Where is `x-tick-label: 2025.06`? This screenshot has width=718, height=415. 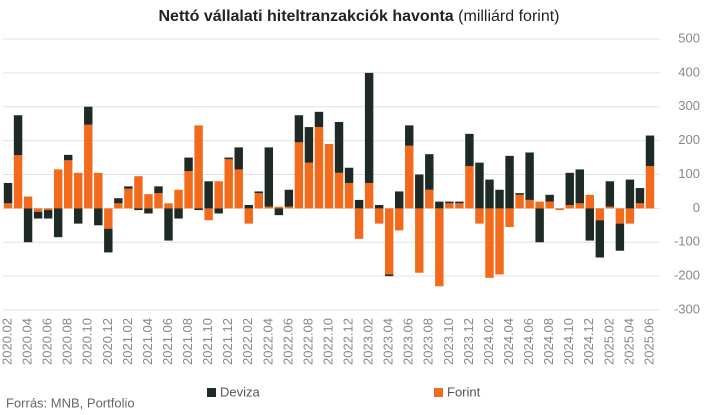 x-tick-label: 2025.06 is located at coordinates (648, 341).